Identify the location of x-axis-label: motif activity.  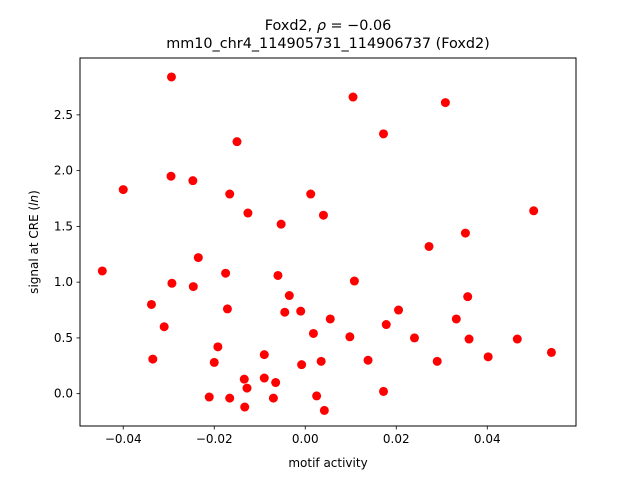
(327, 463).